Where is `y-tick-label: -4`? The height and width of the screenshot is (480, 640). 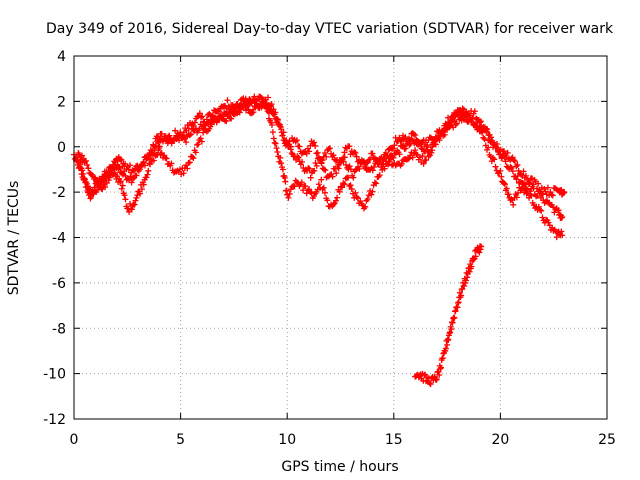
y-tick-label: -4 is located at coordinates (59, 239).